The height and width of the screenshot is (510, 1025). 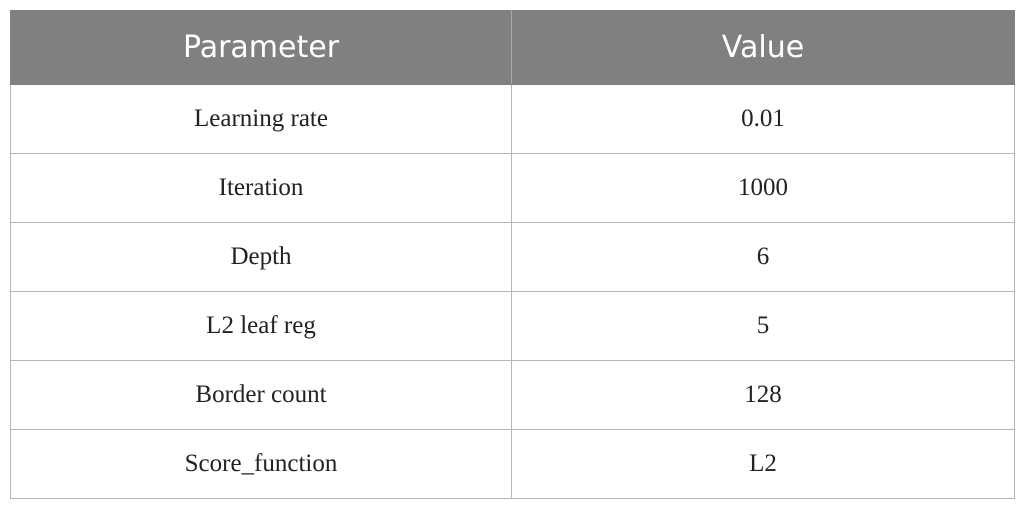 I want to click on column-header-parameter: Parameter, so click(x=261, y=47).